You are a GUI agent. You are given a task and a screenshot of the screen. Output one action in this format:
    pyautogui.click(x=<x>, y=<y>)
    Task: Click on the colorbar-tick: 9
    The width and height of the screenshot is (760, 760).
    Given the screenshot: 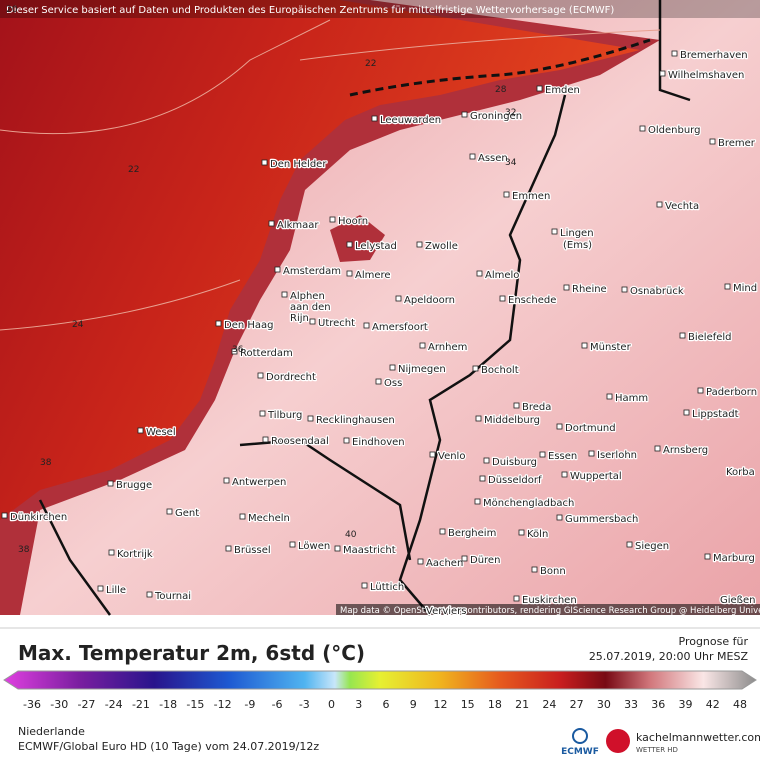 What is the action you would take?
    pyautogui.click(x=413, y=704)
    